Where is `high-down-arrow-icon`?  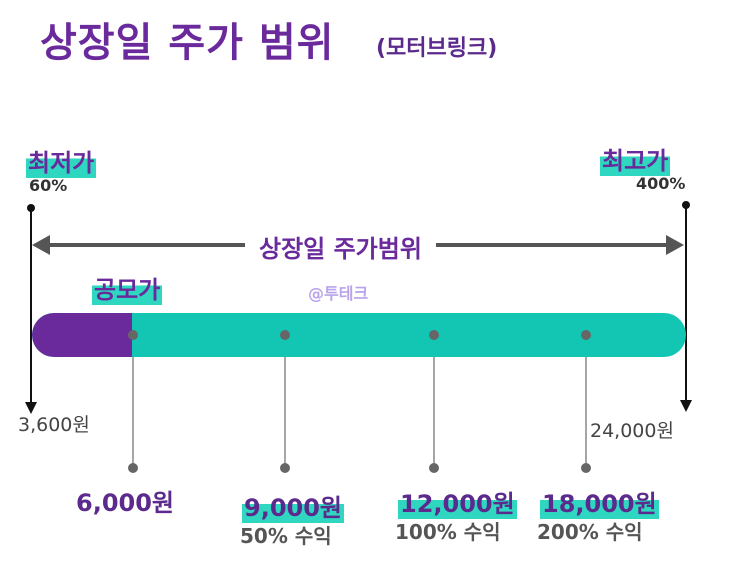
high-down-arrow-icon is located at coordinates (686, 406).